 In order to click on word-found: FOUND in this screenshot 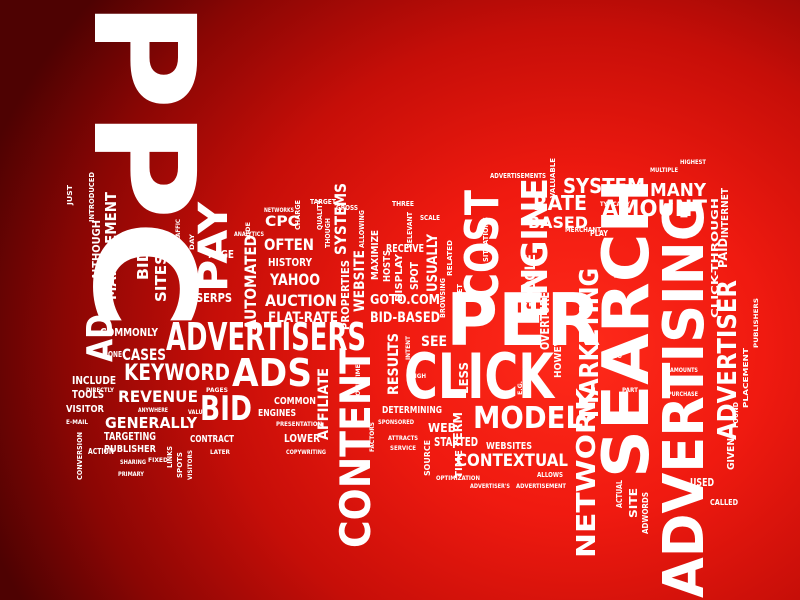, I will do `click(736, 415)`.